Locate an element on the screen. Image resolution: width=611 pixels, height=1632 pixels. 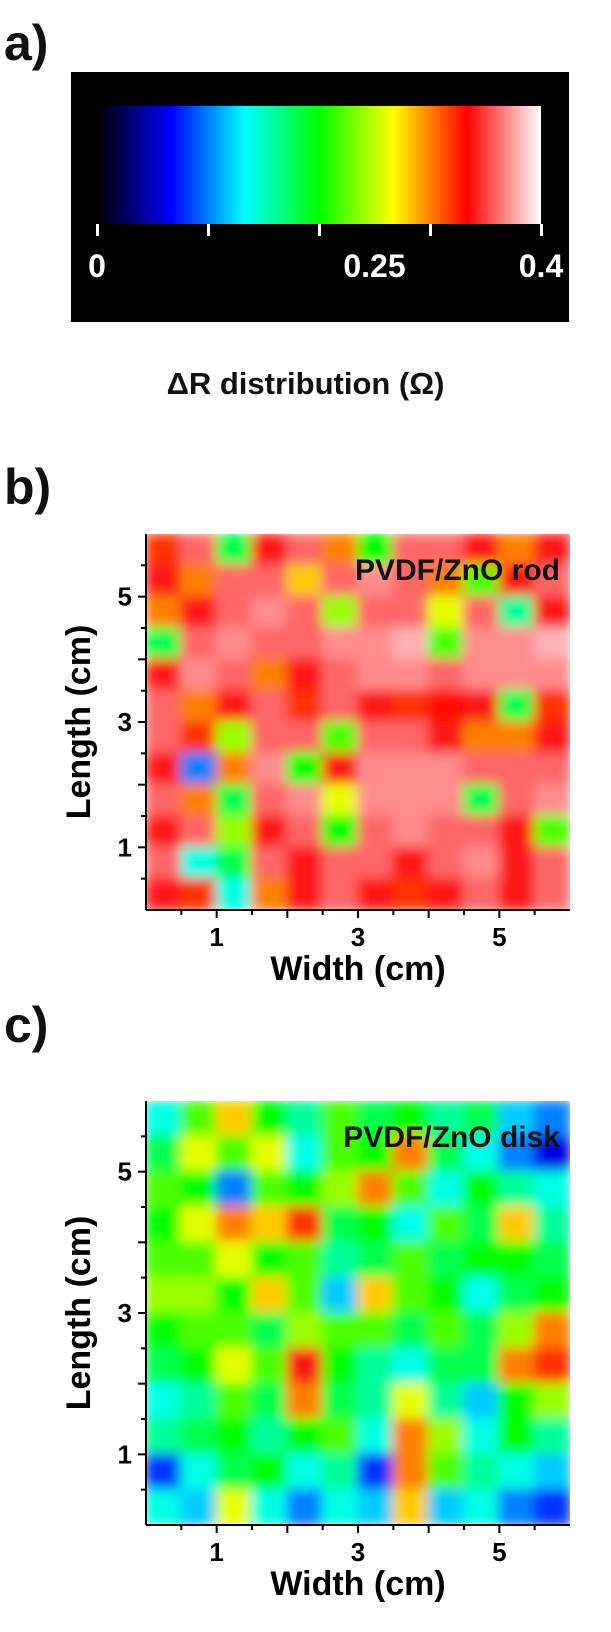
colorbar-tick-label: 0.4 is located at coordinates (541, 266).